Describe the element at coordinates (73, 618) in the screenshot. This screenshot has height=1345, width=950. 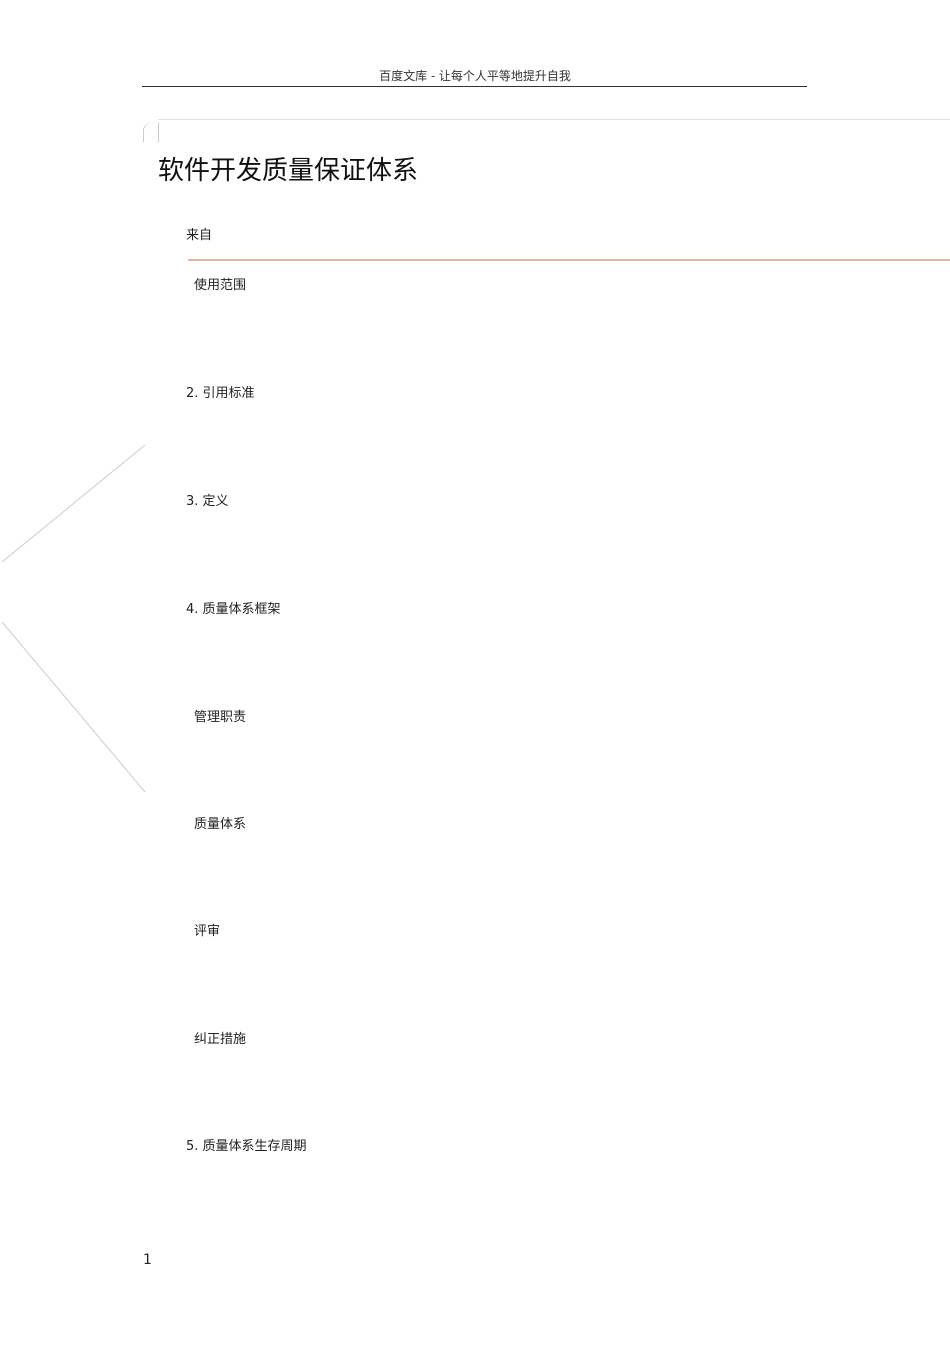
I see `decorative-diagonal-lines` at that location.